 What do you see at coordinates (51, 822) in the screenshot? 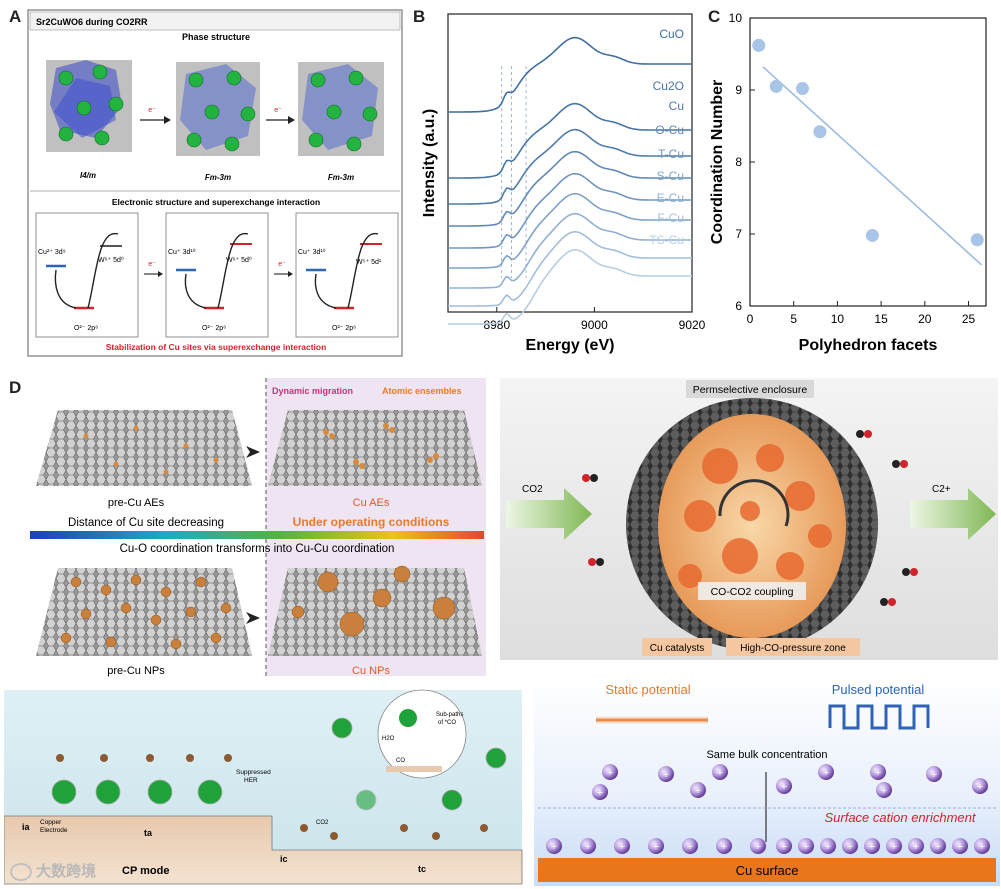
I see `copper-label: Copper` at bounding box center [51, 822].